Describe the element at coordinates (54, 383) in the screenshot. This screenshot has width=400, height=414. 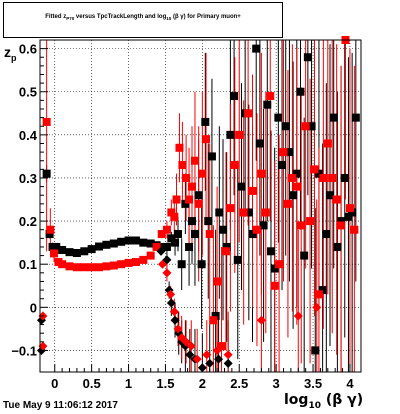
I see `x-tick-label: 0` at that location.